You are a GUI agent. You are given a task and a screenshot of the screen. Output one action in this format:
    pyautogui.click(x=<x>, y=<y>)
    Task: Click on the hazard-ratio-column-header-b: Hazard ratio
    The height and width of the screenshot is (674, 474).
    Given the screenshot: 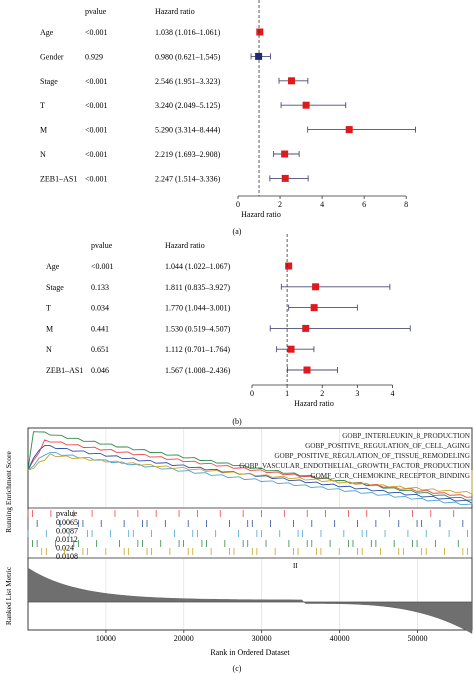 What is the action you would take?
    pyautogui.click(x=185, y=245)
    